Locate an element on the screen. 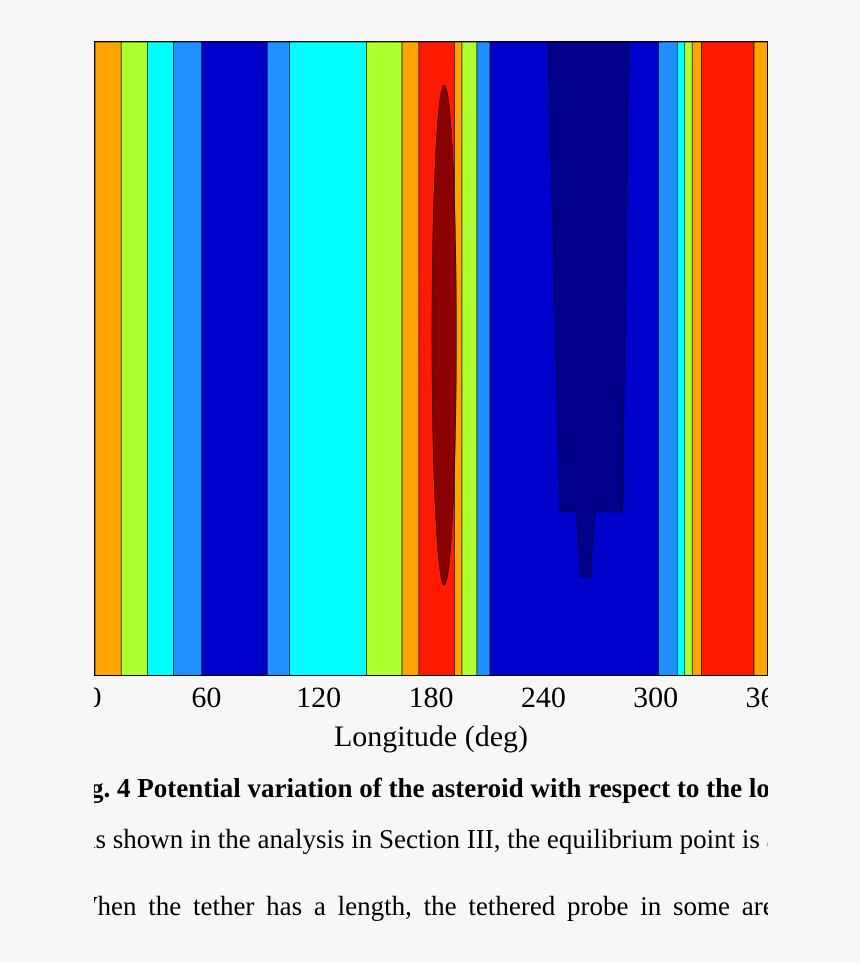 The width and height of the screenshot is (860, 962). x-tick-label: 240 is located at coordinates (543, 697).